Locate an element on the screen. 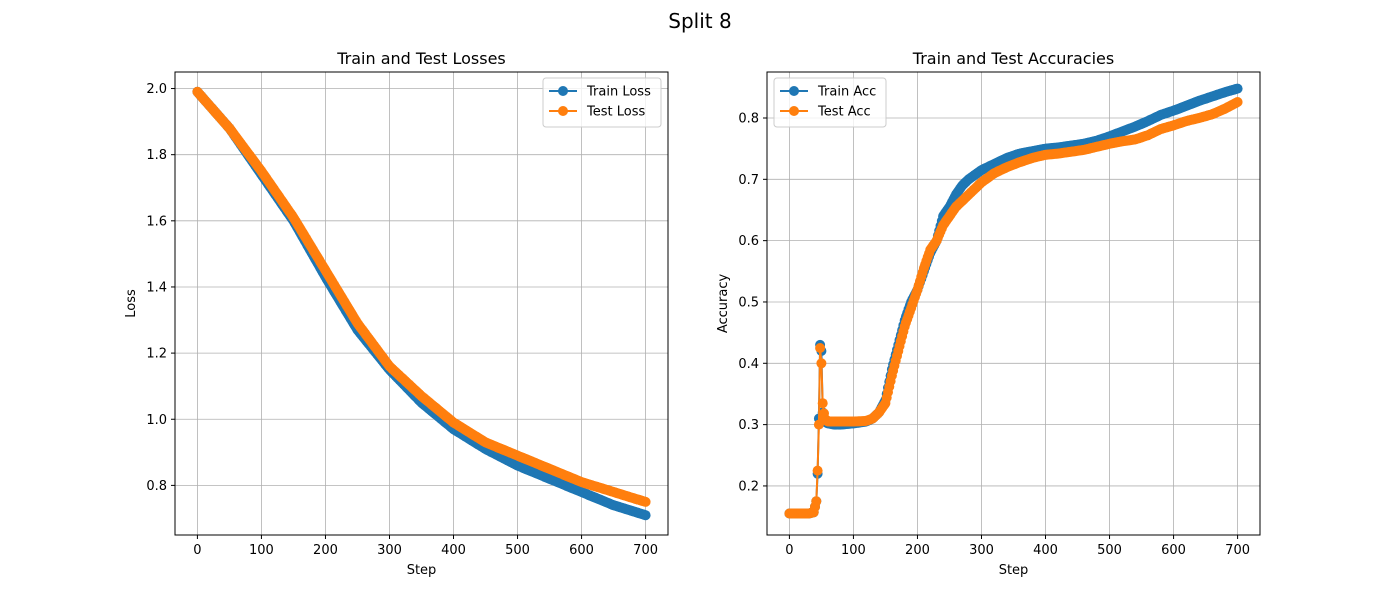  y-tick-label: 0.7 is located at coordinates (748, 180).